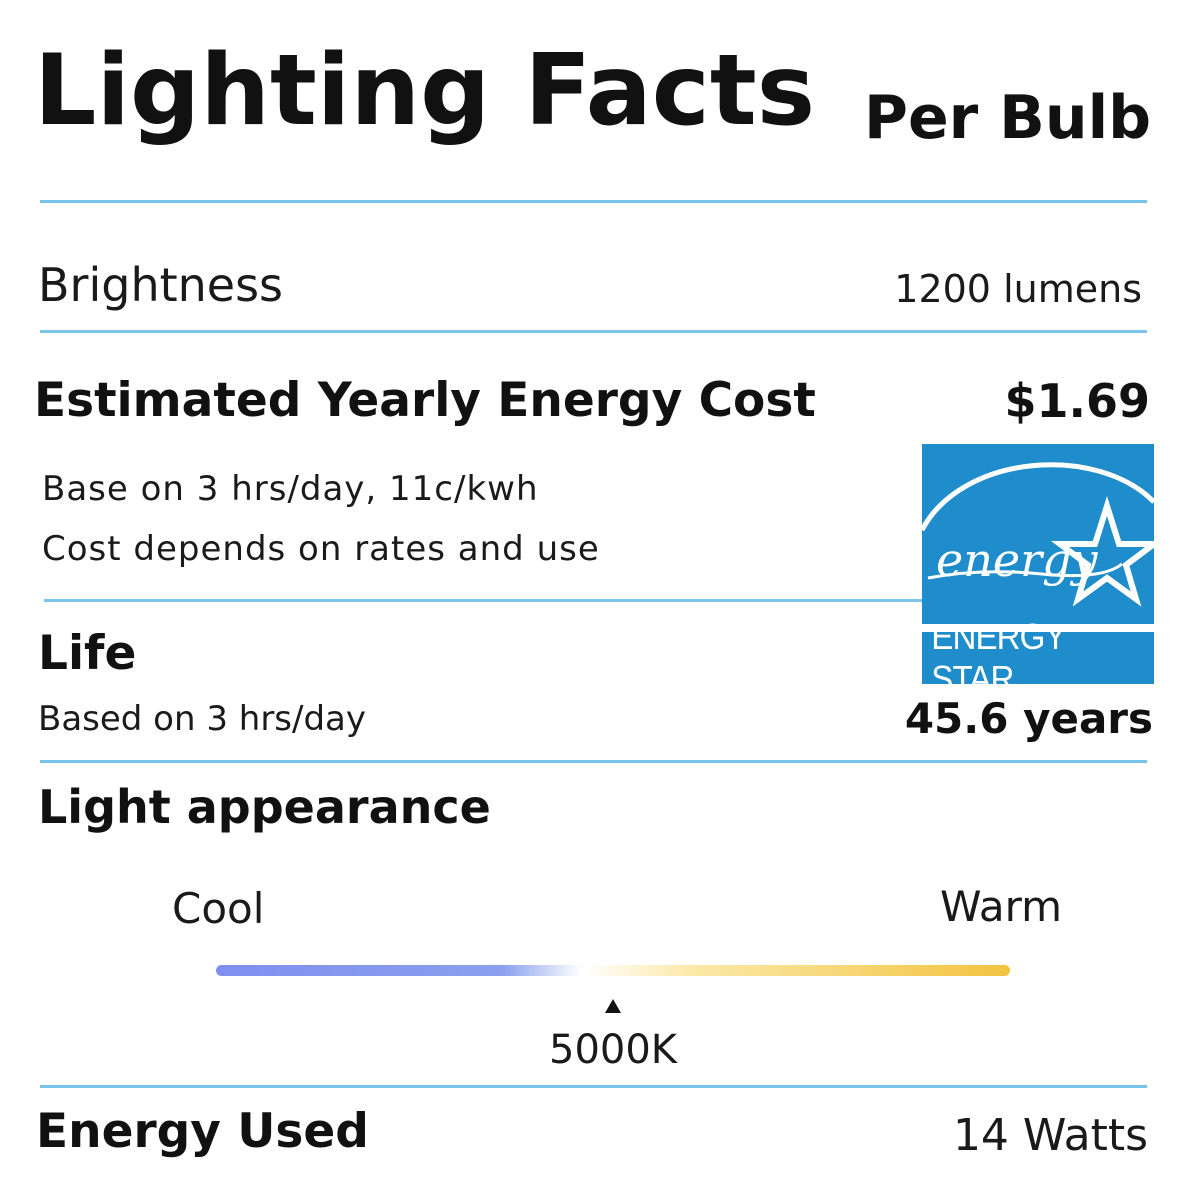 This screenshot has height=1200, width=1200. What do you see at coordinates (161, 285) in the screenshot?
I see `brightness-label: Brightness` at bounding box center [161, 285].